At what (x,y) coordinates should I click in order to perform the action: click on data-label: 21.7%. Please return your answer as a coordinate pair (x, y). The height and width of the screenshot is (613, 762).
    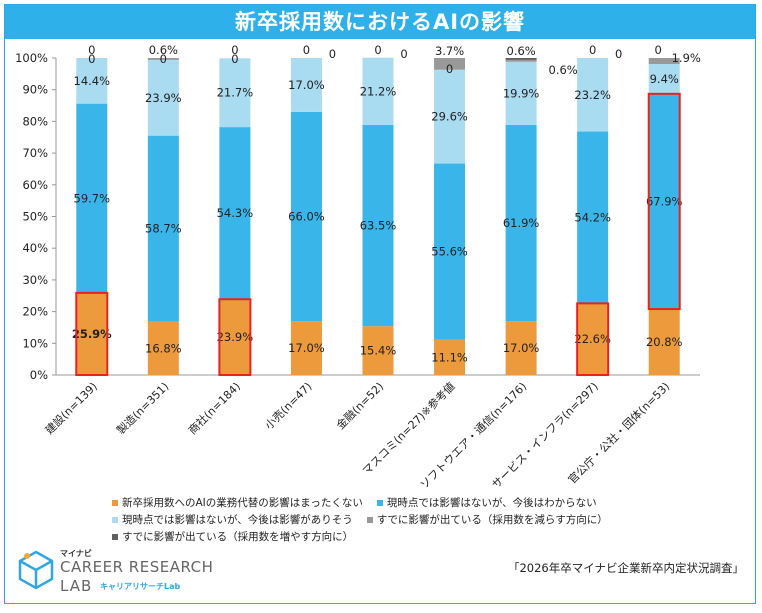
    Looking at the image, I should click on (235, 93).